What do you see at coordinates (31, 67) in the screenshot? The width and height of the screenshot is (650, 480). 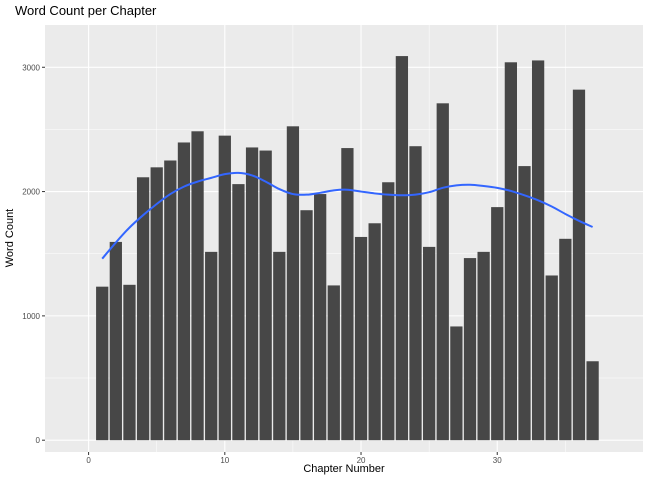 I see `y-tick-label: 3000` at bounding box center [31, 67].